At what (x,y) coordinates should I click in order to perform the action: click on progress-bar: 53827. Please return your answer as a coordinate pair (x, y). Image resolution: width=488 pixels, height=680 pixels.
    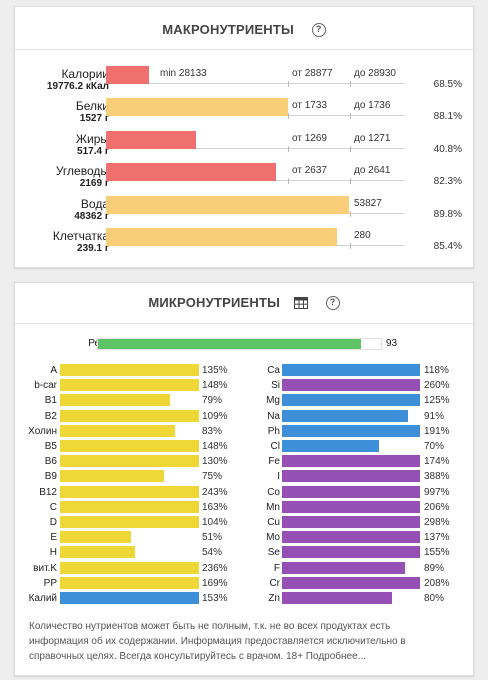
    Looking at the image, I should click on (255, 206).